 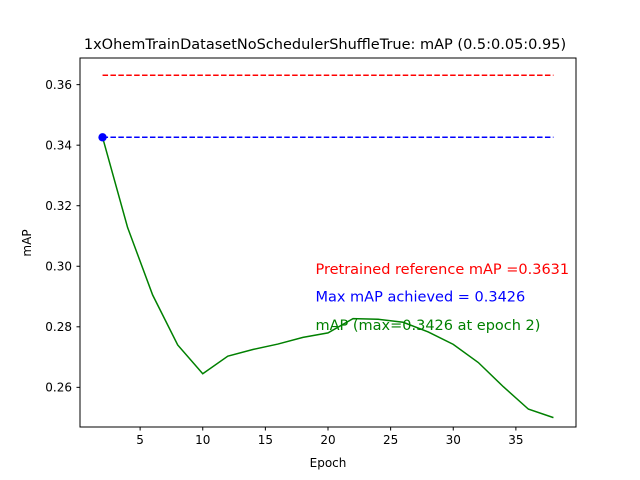 I want to click on x-tick-label: 30, so click(x=453, y=440).